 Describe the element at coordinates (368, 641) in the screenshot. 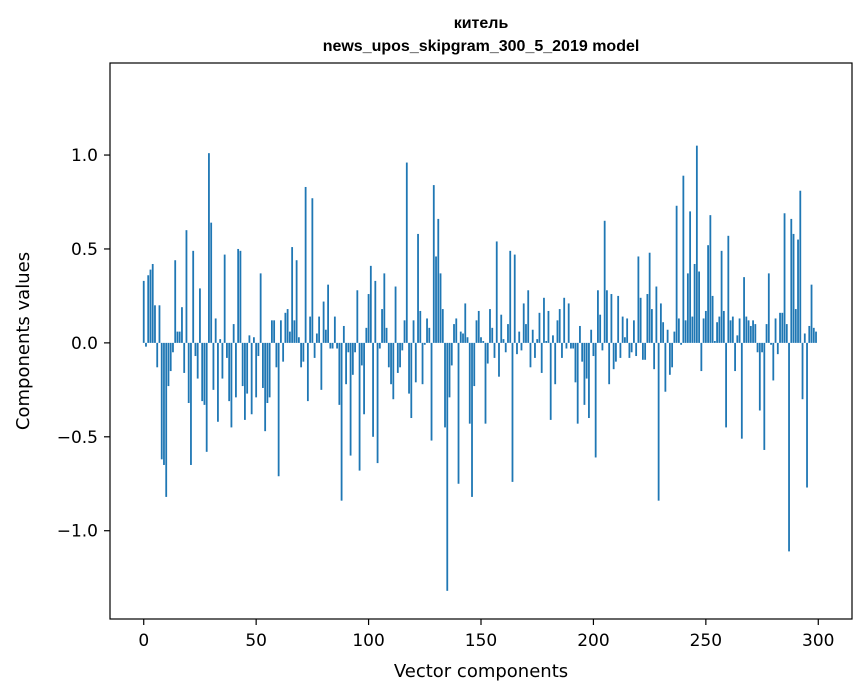

I see `x-tick-label: 100` at that location.